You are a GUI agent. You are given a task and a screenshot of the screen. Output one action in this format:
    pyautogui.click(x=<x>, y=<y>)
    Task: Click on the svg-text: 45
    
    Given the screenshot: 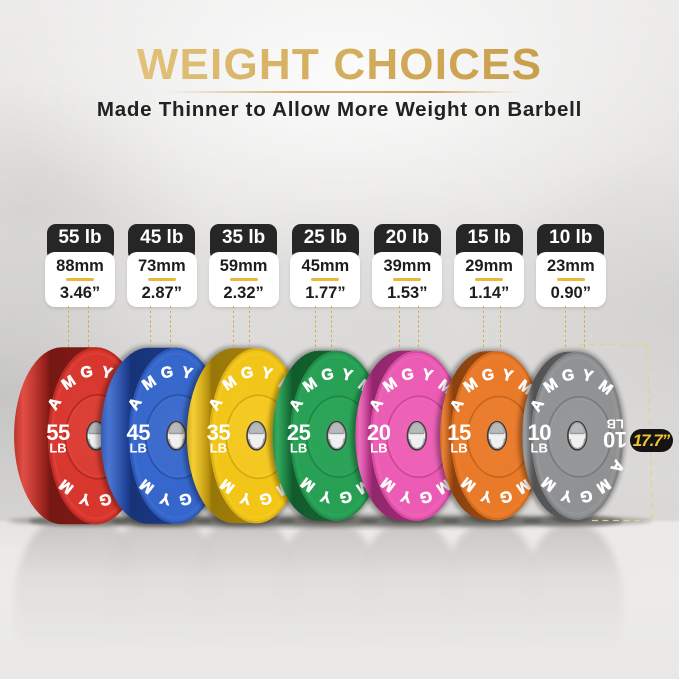 What is the action you would take?
    pyautogui.click(x=138, y=432)
    